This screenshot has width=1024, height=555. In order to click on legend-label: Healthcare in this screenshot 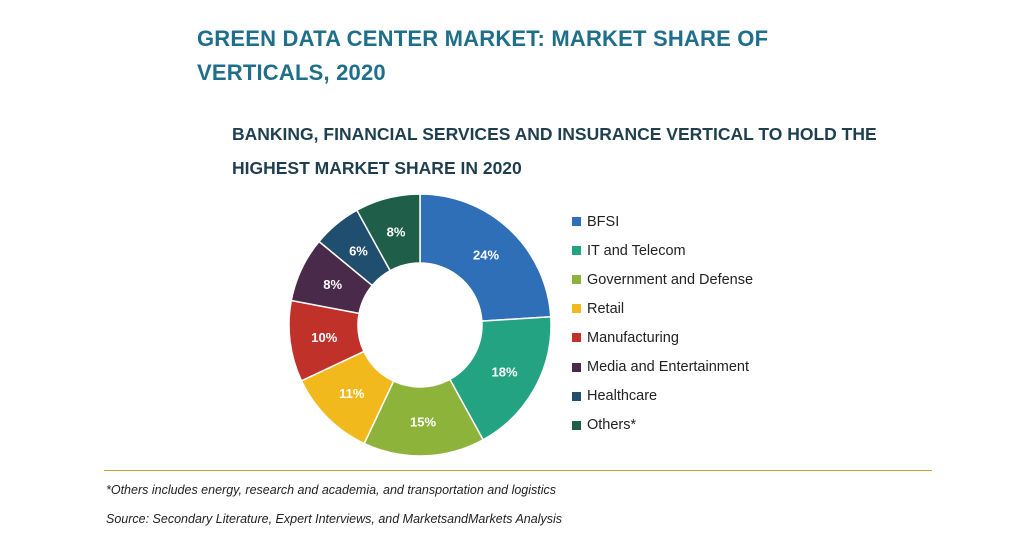, I will do `click(622, 396)`.